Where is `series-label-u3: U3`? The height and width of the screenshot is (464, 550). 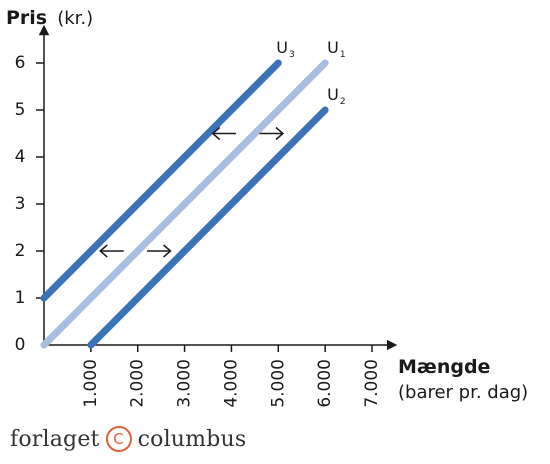
series-label-u3: U3 is located at coordinates (285, 49).